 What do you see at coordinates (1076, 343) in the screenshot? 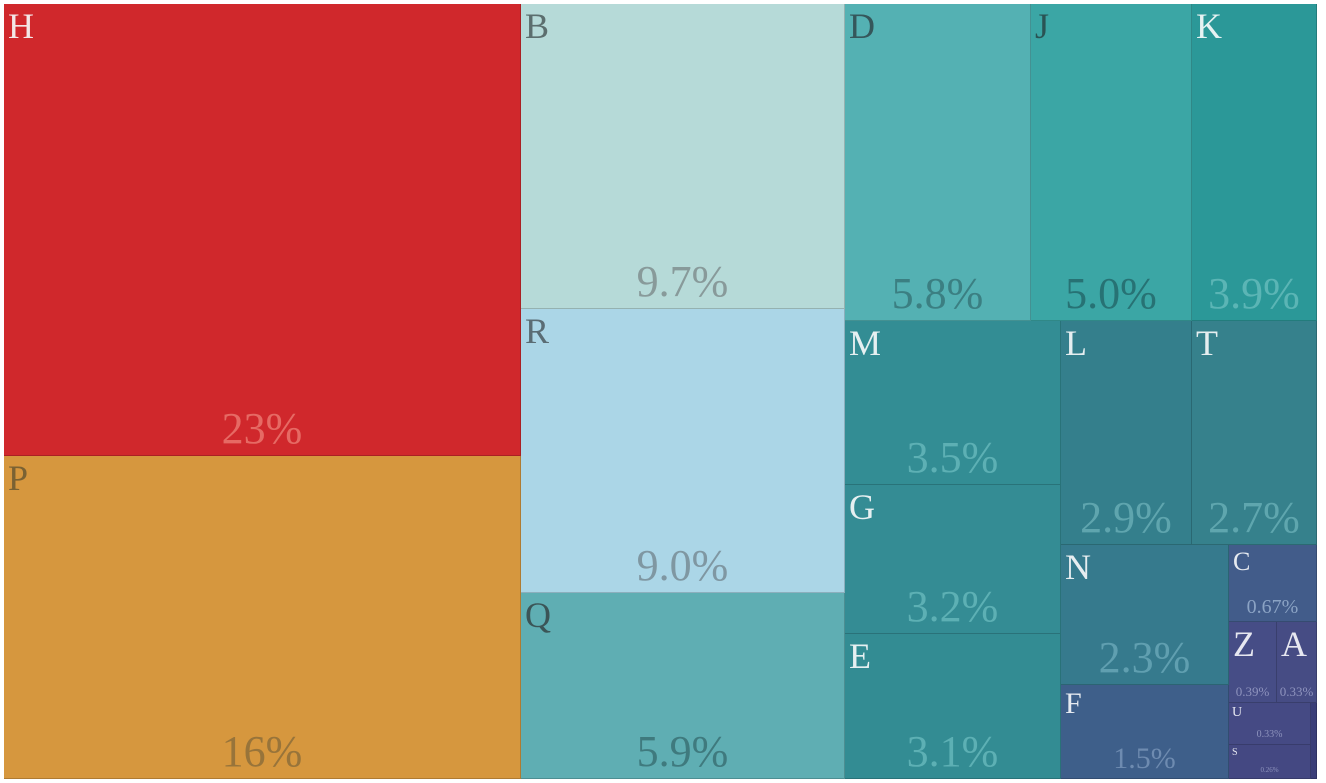
I see `tile-label: L` at bounding box center [1076, 343].